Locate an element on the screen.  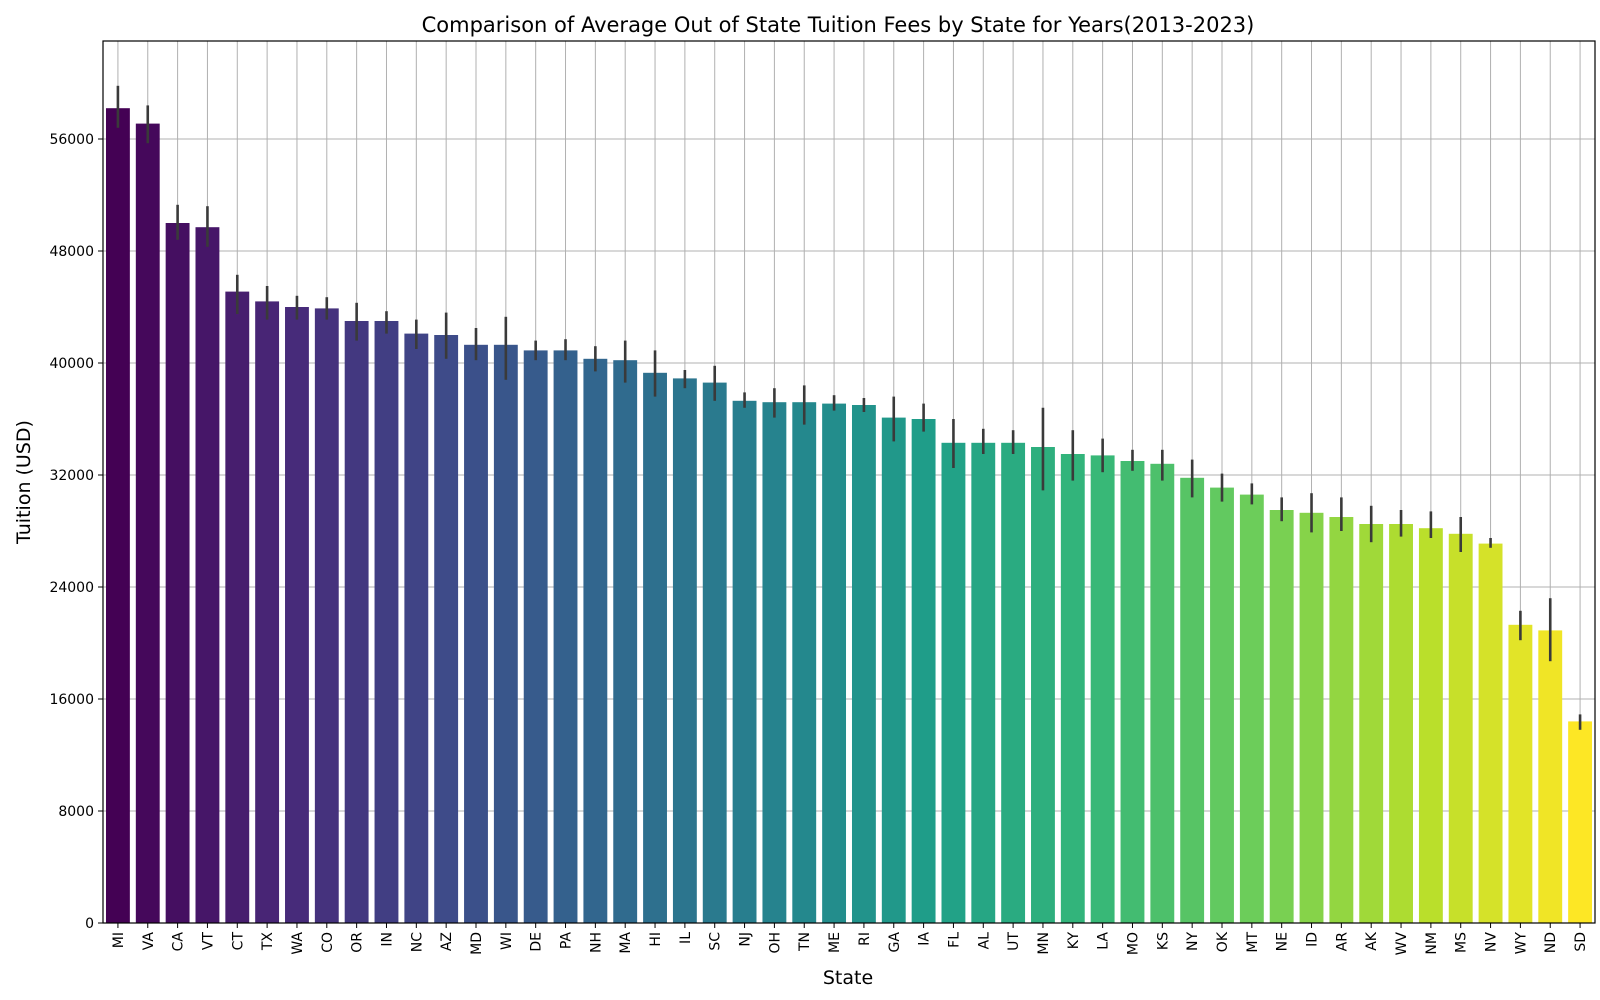
bar-or is located at coordinates (356, 622).